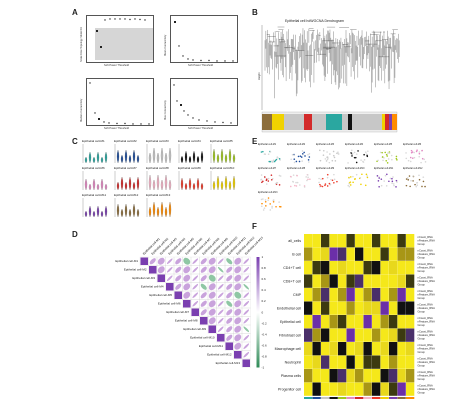  I want to click on dendrogram-title: Epithelial cell hdWGCNA Dendrogram, so click(314, 21).